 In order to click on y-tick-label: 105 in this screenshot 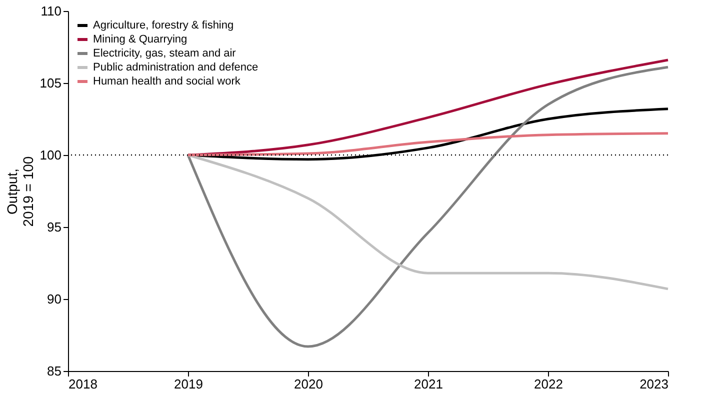, I will do `click(51, 83)`.